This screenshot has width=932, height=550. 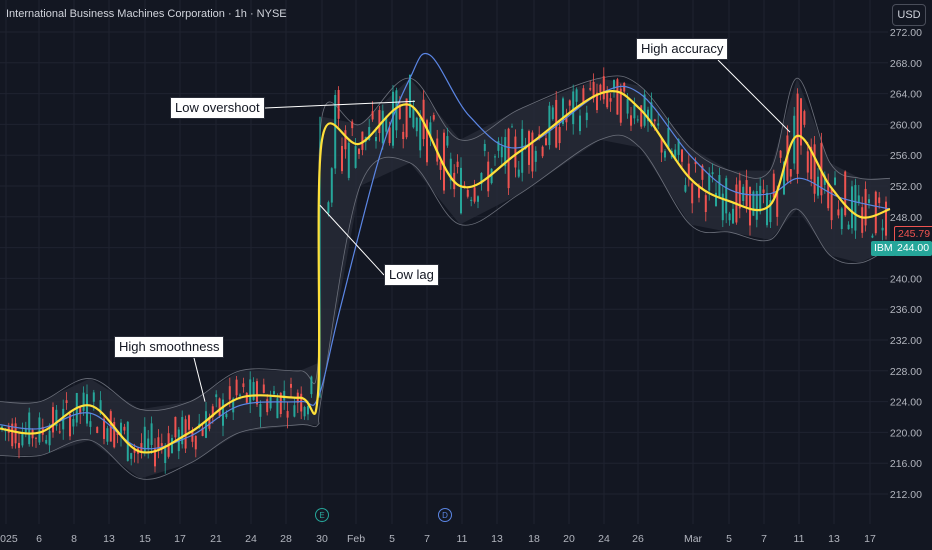 What do you see at coordinates (9, 539) in the screenshot?
I see `x-tick-label: 2025` at bounding box center [9, 539].